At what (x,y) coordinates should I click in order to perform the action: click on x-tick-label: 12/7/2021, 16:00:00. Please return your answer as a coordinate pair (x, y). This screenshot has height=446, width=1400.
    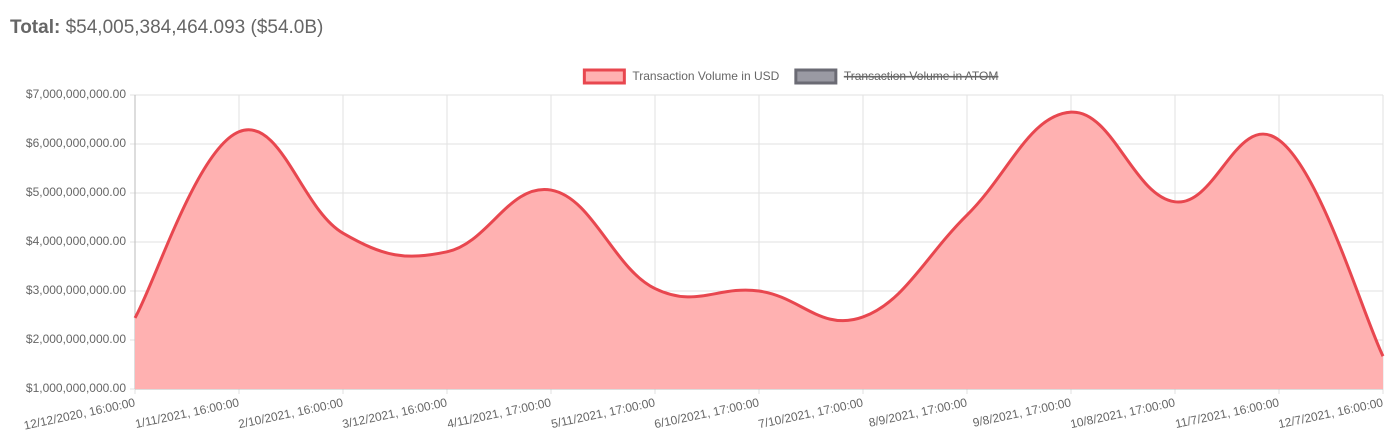
    Looking at the image, I should click on (1331, 413).